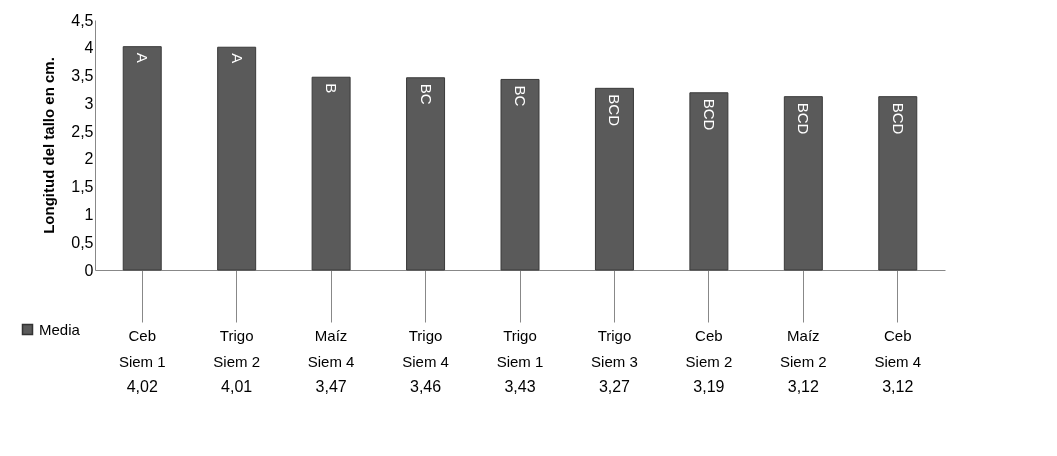 Image resolution: width=1057 pixels, height=456 pixels. Describe the element at coordinates (82, 131) in the screenshot. I see `y-tick-label: 2,5` at that location.